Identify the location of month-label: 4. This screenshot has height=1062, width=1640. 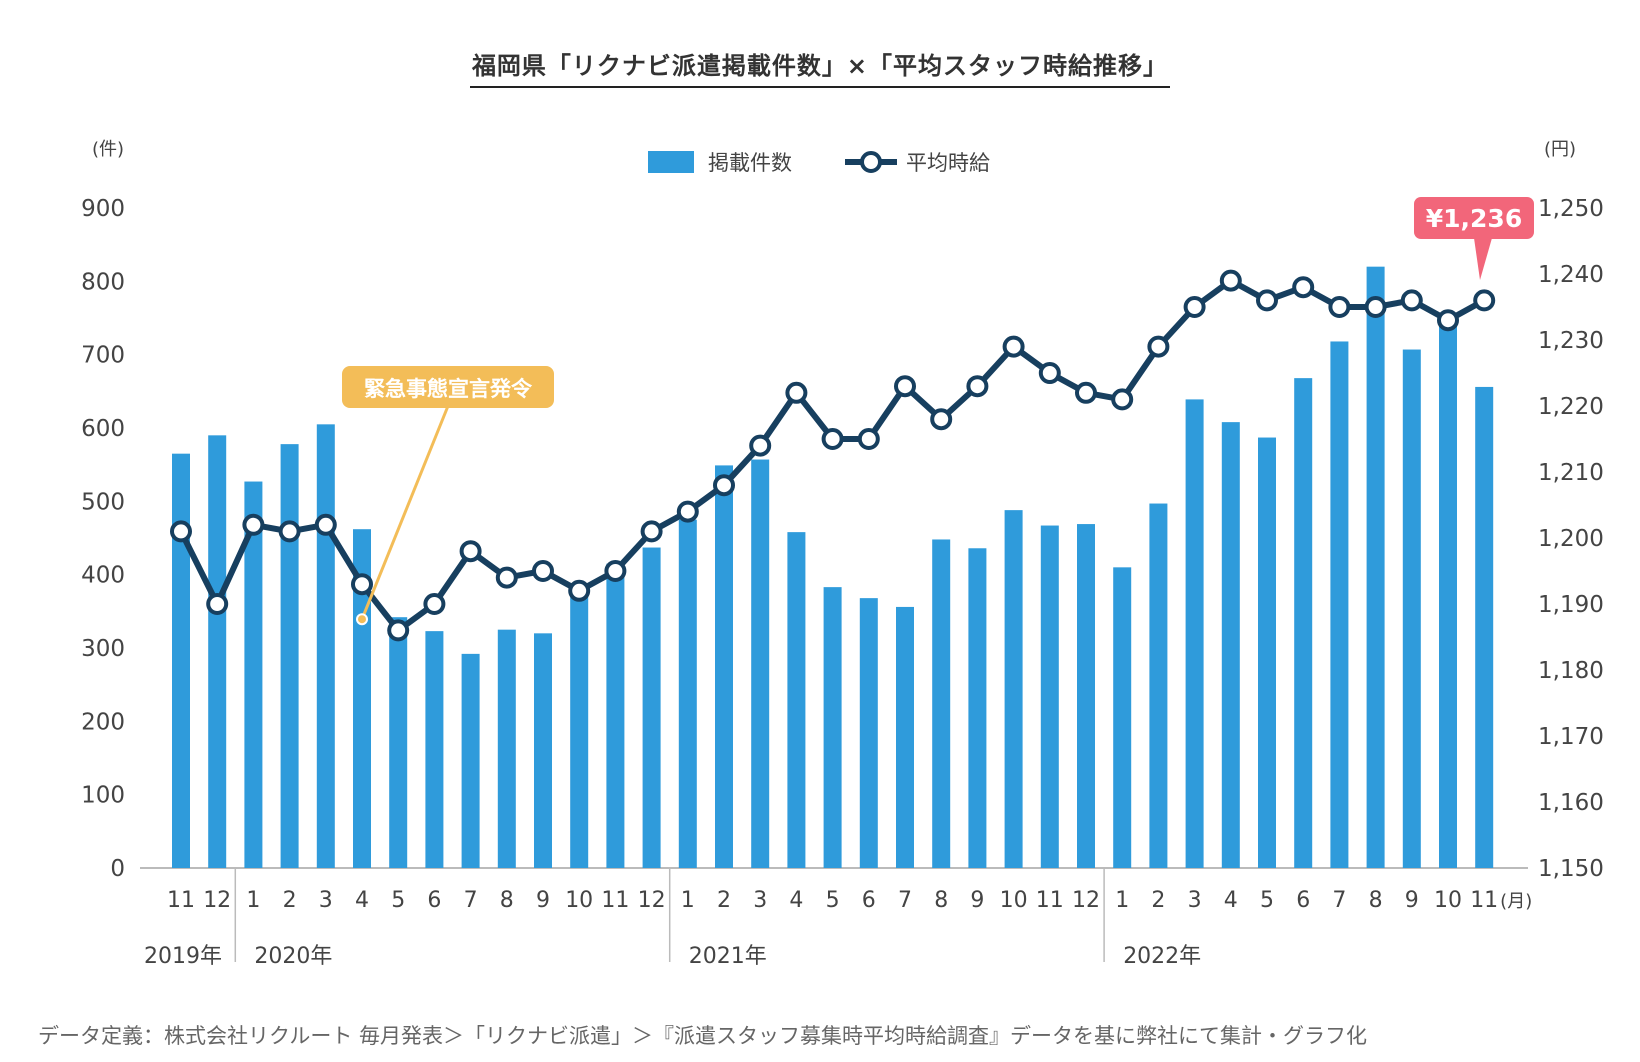
(1231, 900).